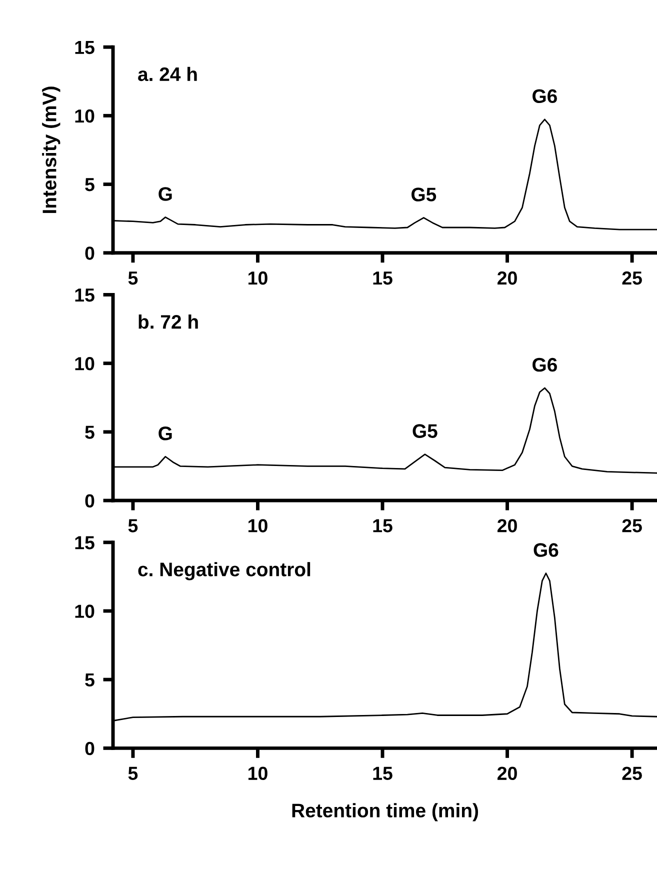 The width and height of the screenshot is (657, 872). Describe the element at coordinates (167, 74) in the screenshot. I see `text: a. 24 h` at that location.